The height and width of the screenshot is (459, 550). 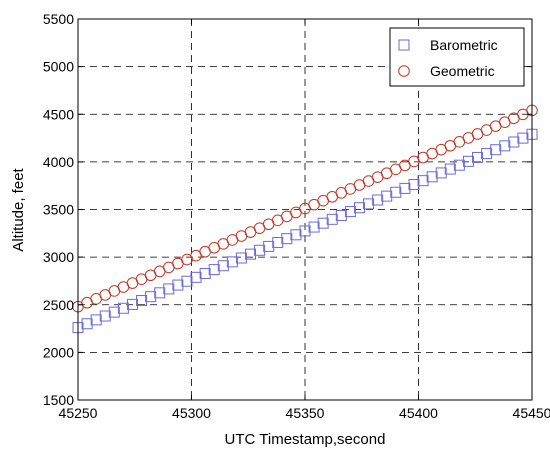 What do you see at coordinates (58, 305) in the screenshot?
I see `y-tick-label: 2500` at bounding box center [58, 305].